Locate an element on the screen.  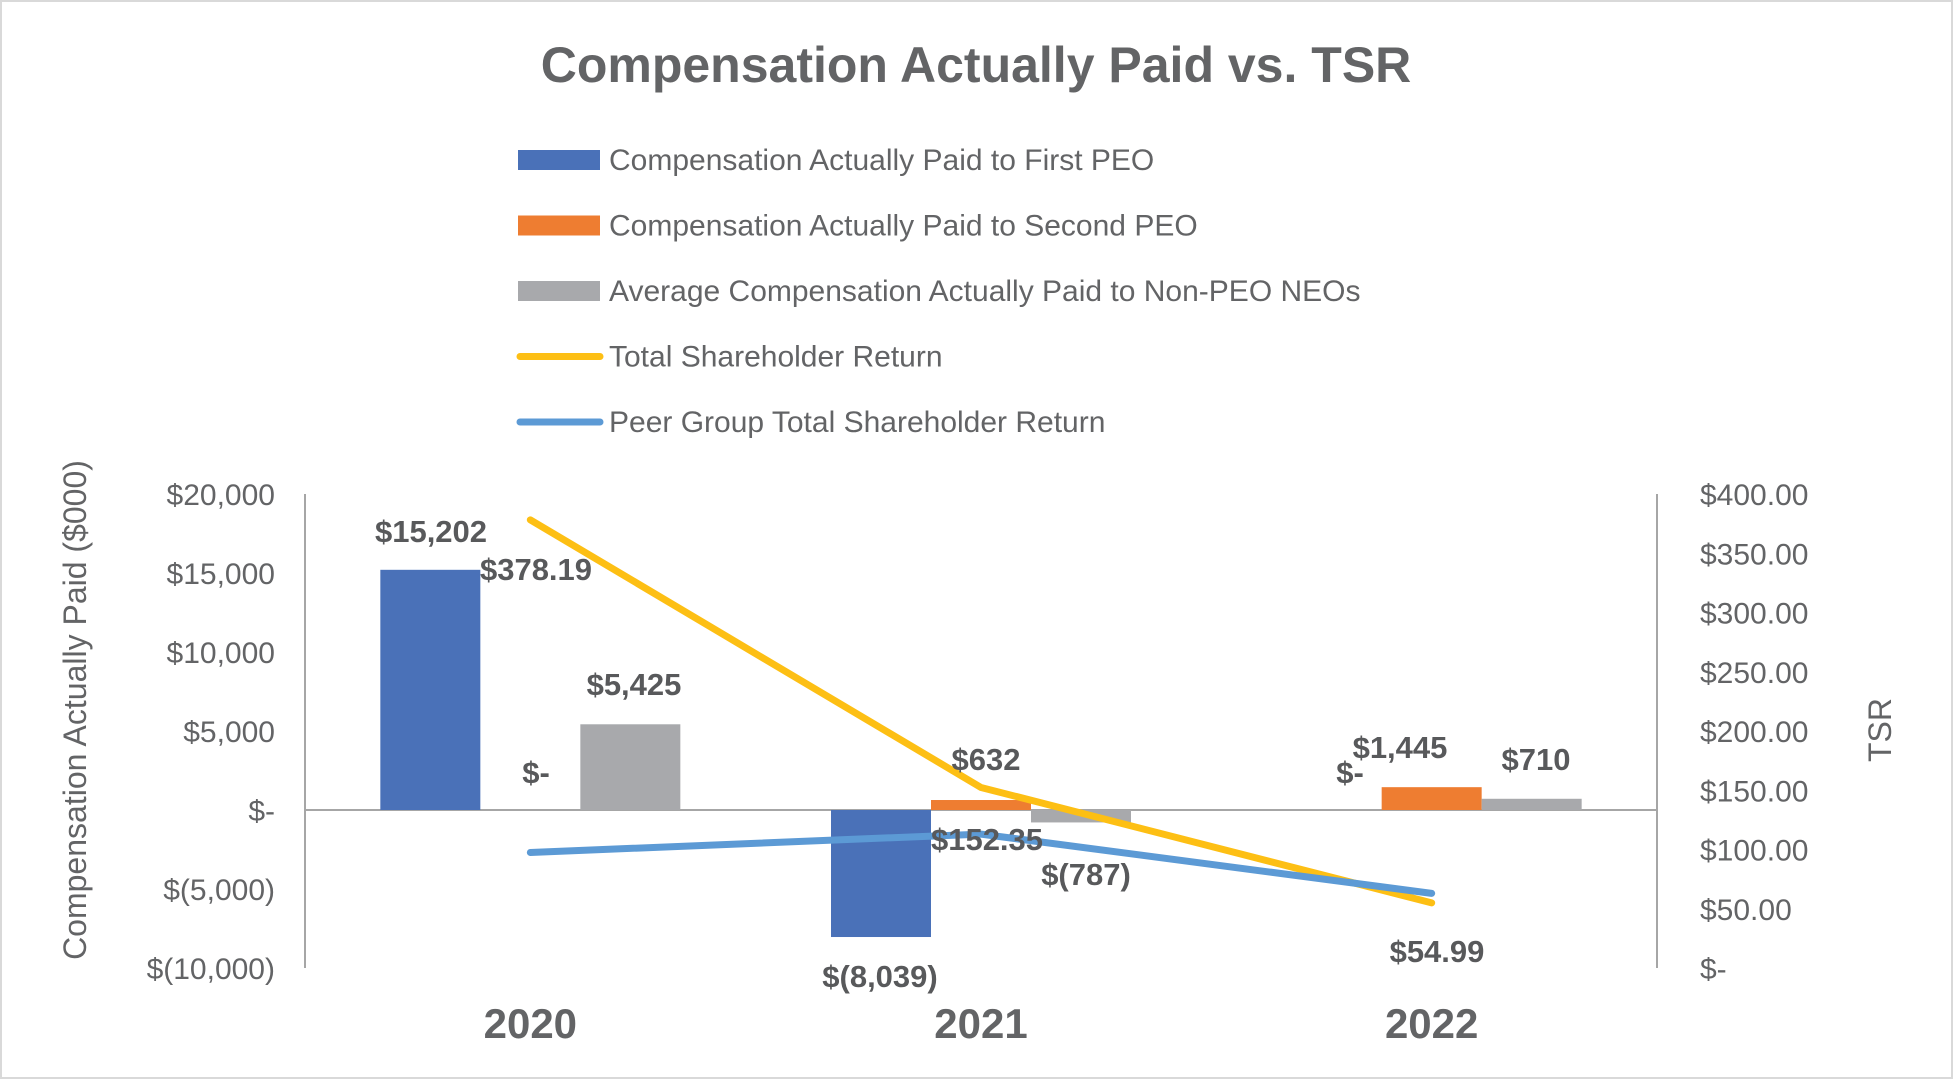
data-label-non_peo-2022: $710 is located at coordinates (1536, 759).